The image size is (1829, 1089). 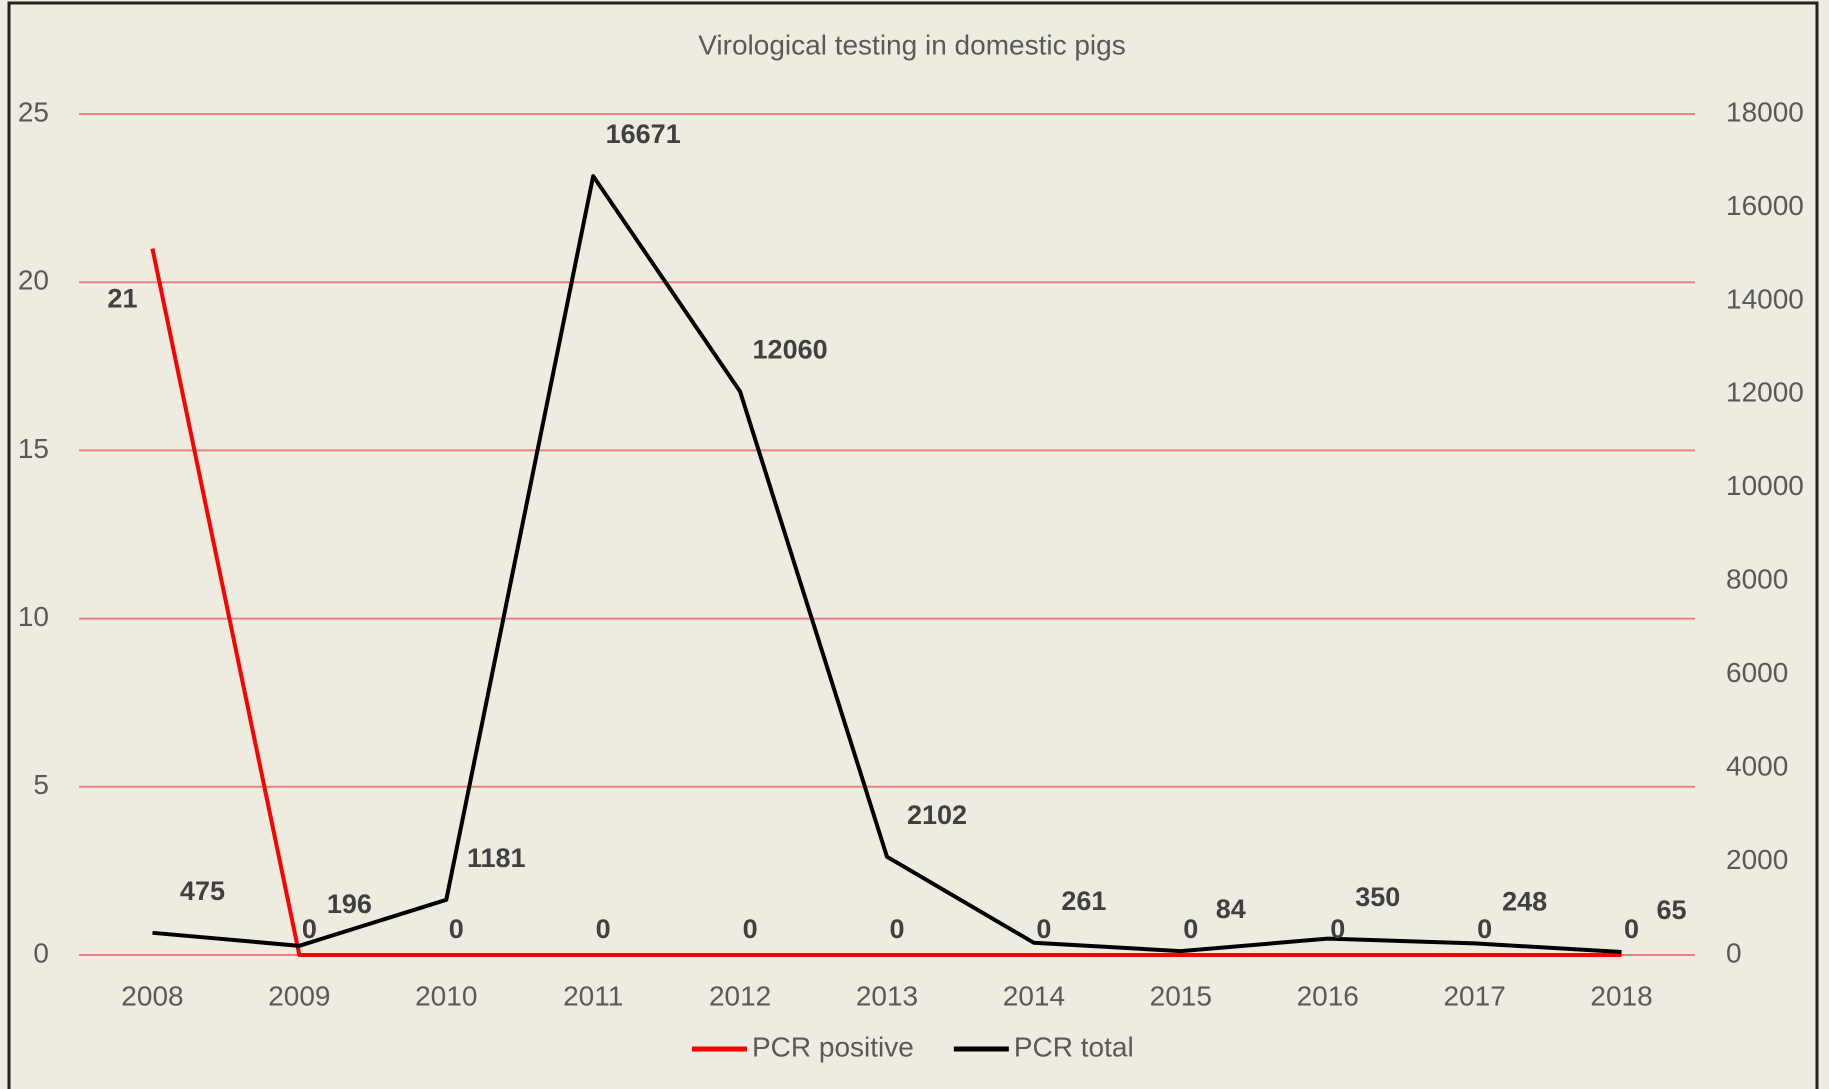 What do you see at coordinates (202, 891) in the screenshot?
I see `data-label: 475` at bounding box center [202, 891].